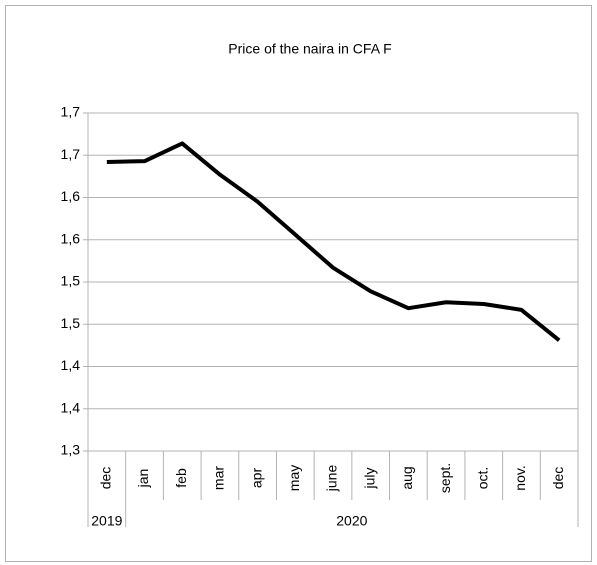 The width and height of the screenshot is (597, 565). I want to click on x-tick-label: apr, so click(256, 478).